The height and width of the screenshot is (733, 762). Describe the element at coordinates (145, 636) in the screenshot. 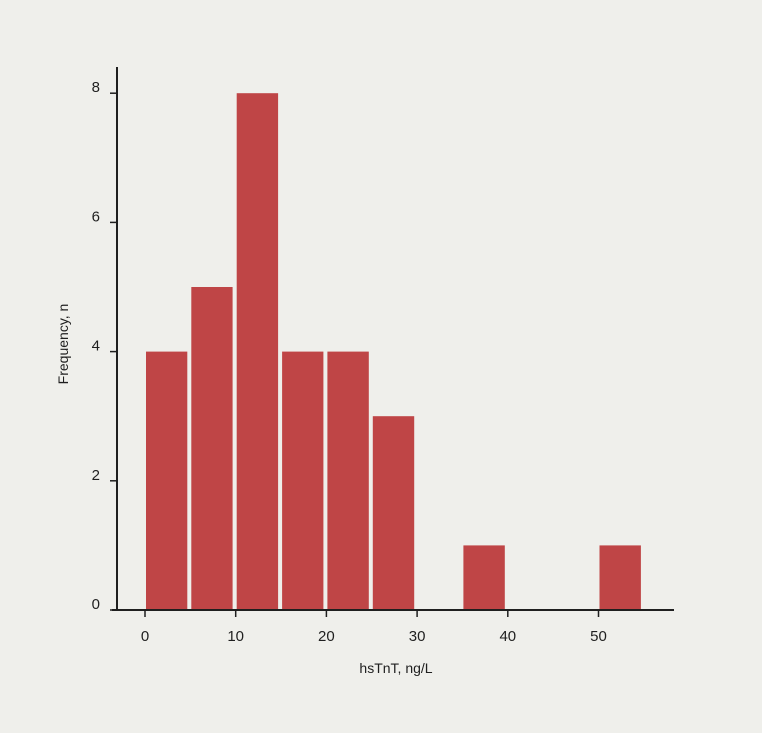

I see `x-tick-label-0: 0` at that location.